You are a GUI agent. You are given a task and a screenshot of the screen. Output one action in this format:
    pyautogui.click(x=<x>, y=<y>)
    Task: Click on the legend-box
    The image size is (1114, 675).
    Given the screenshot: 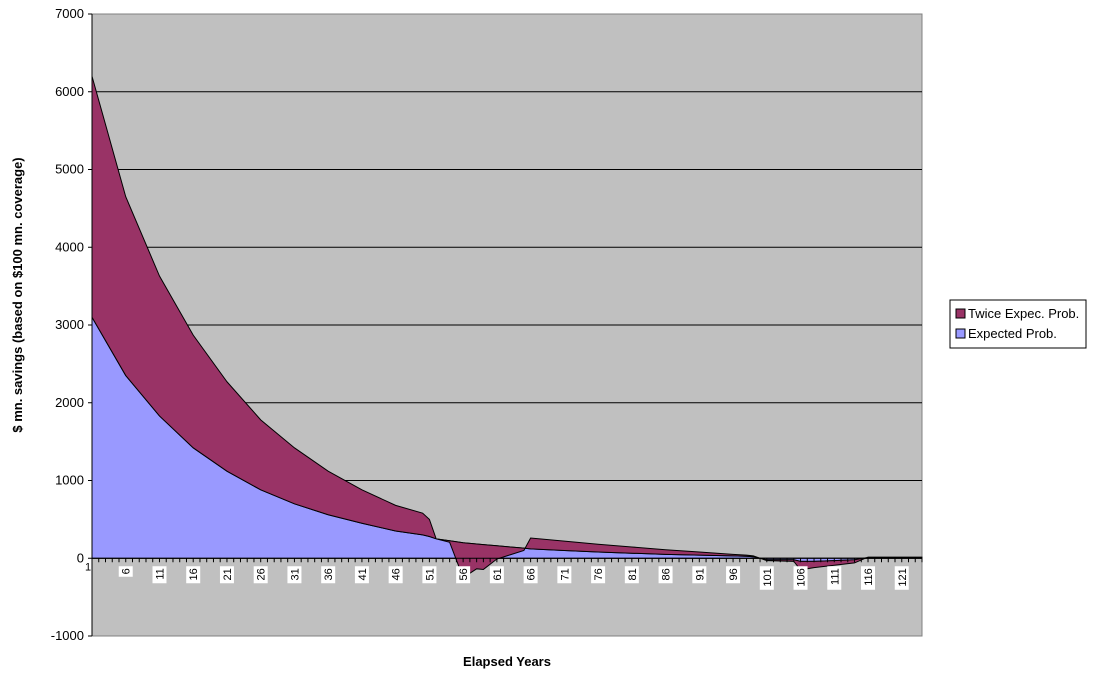 What is the action you would take?
    pyautogui.click(x=1018, y=324)
    